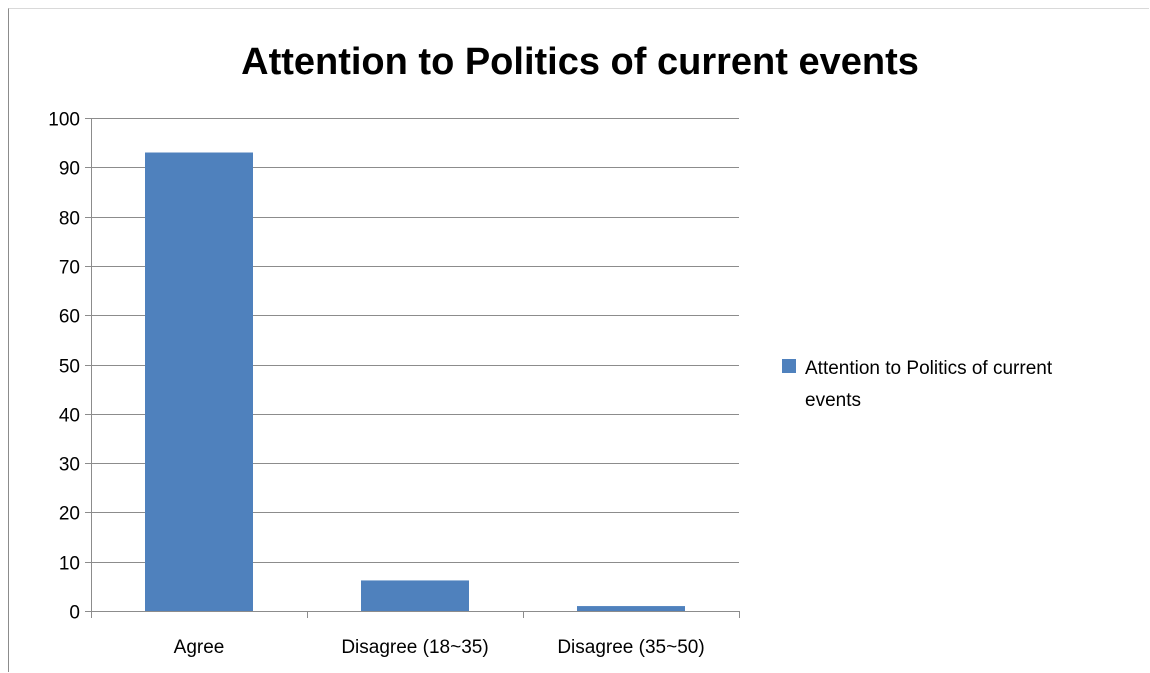 Image resolution: width=1150 pixels, height=673 pixels. I want to click on y-tick-label: 80, so click(69, 219).